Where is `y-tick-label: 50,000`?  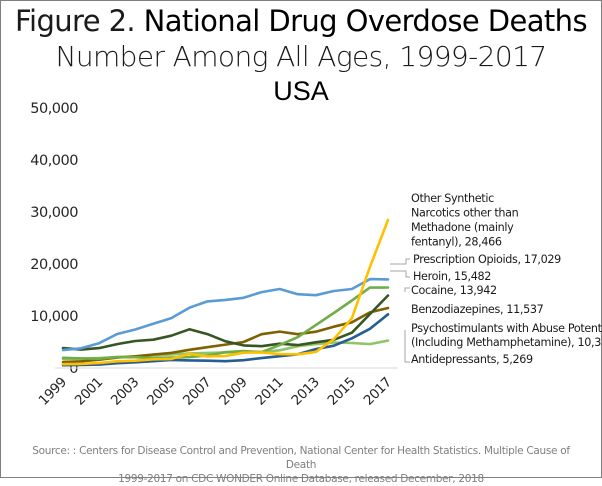 y-tick-label: 50,000 is located at coordinates (54, 109).